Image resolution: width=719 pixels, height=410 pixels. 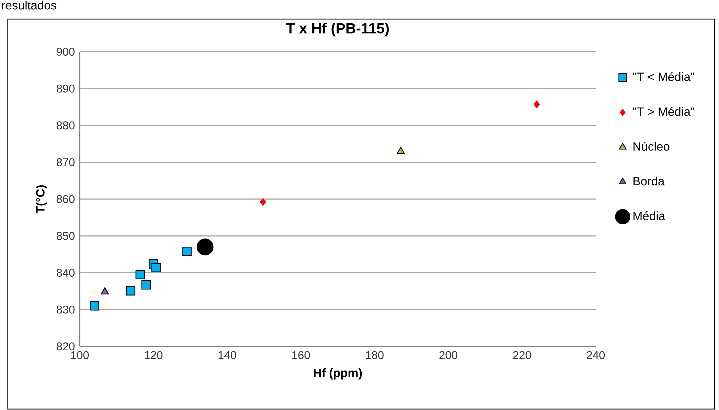 I want to click on legend-label: "T > Média", so click(x=663, y=111).